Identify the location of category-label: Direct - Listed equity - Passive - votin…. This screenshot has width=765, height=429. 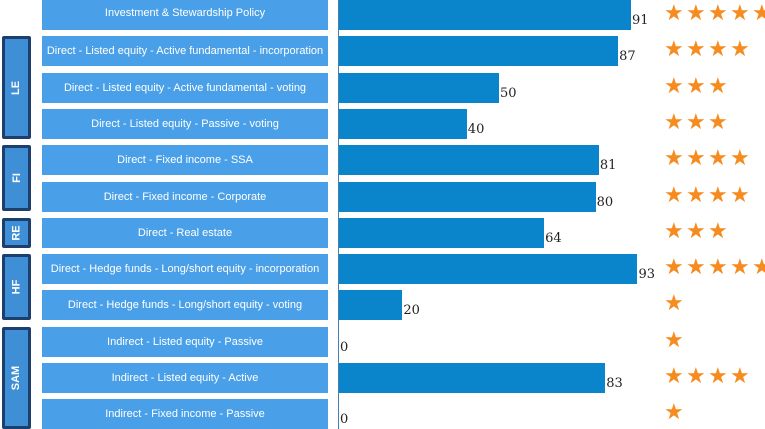
(185, 123).